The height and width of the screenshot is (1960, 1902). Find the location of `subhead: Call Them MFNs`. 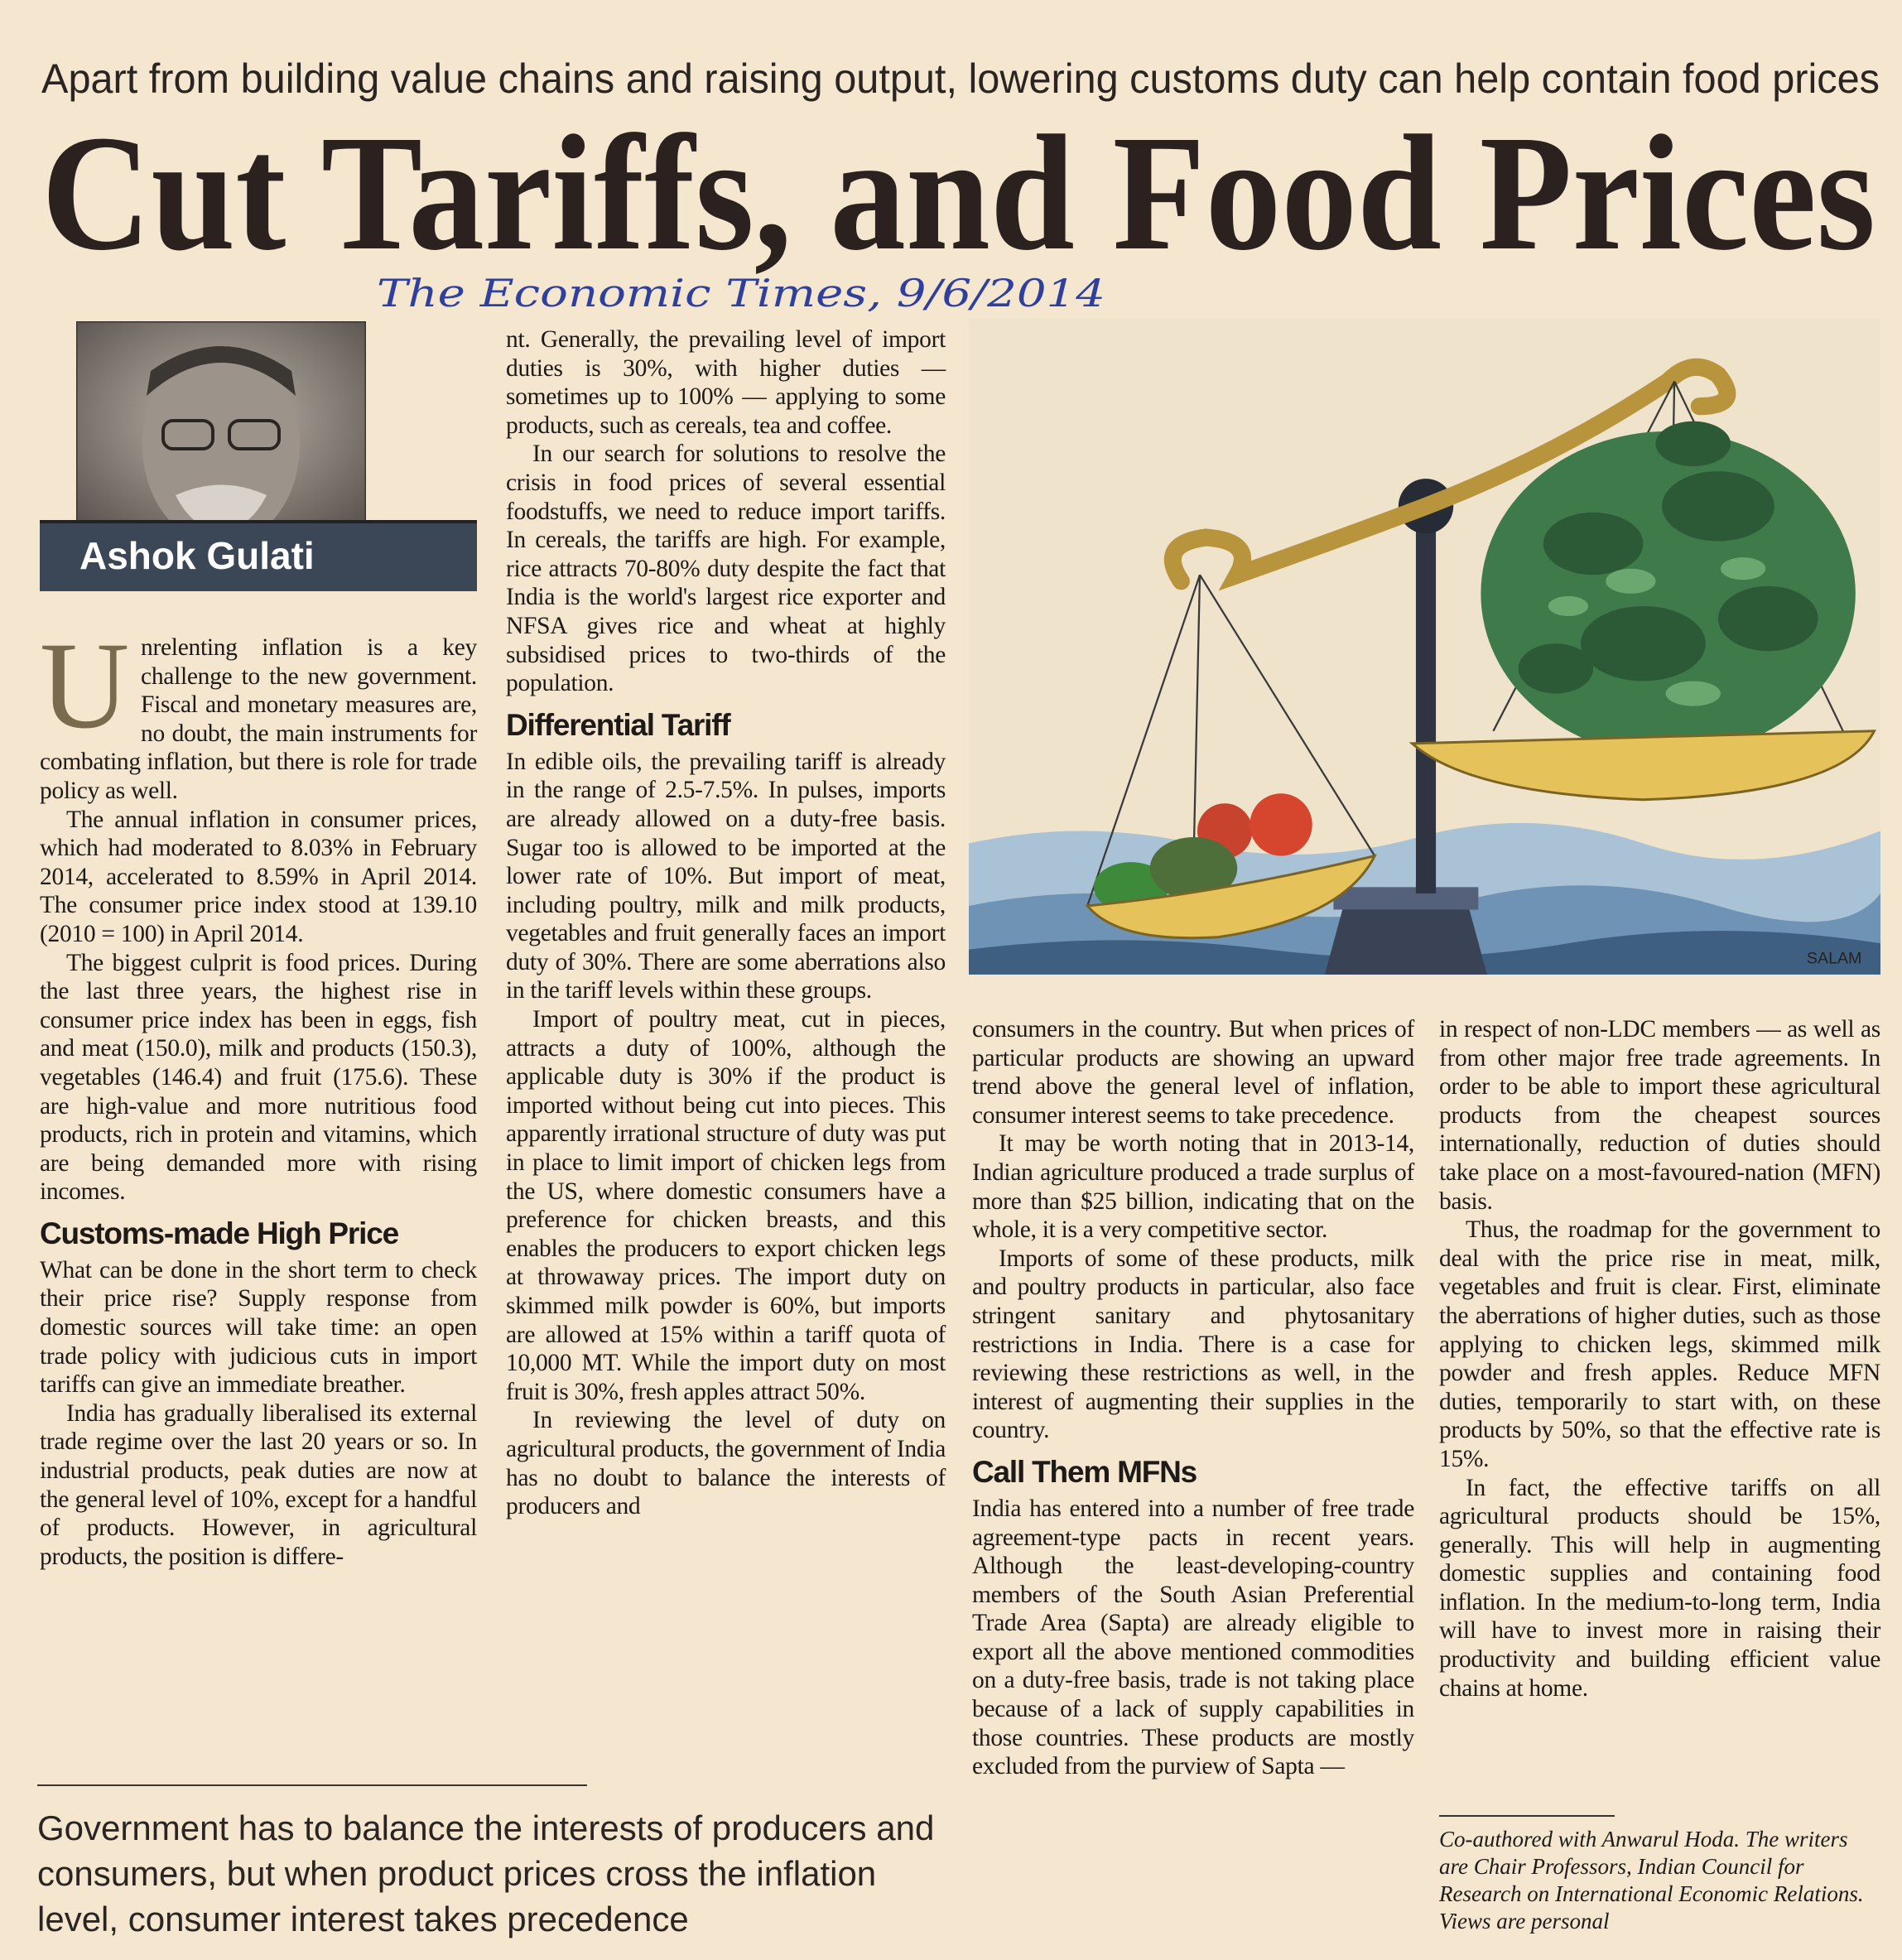

subhead: Call Them MFNs is located at coordinates (1084, 1471).